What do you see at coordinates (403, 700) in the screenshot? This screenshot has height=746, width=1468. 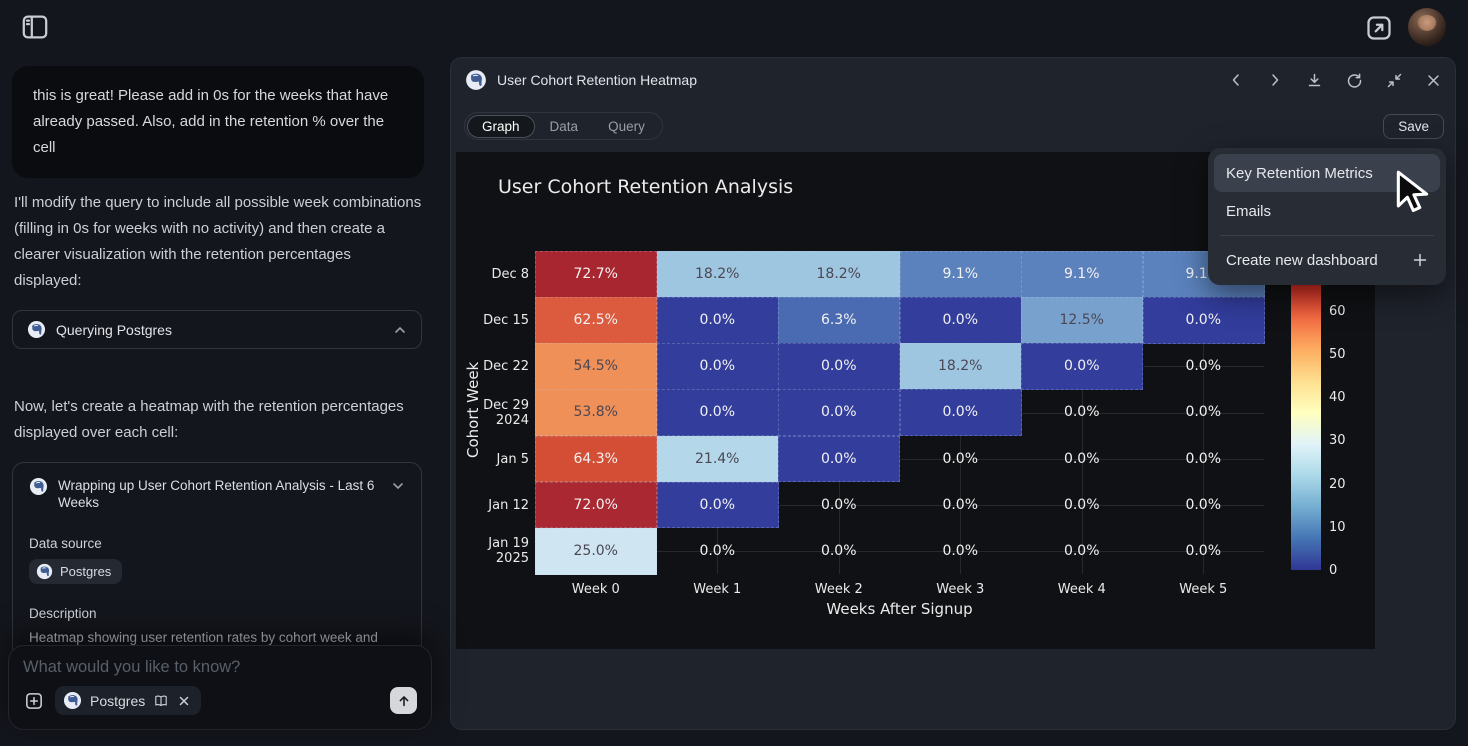 I see `send-button` at bounding box center [403, 700].